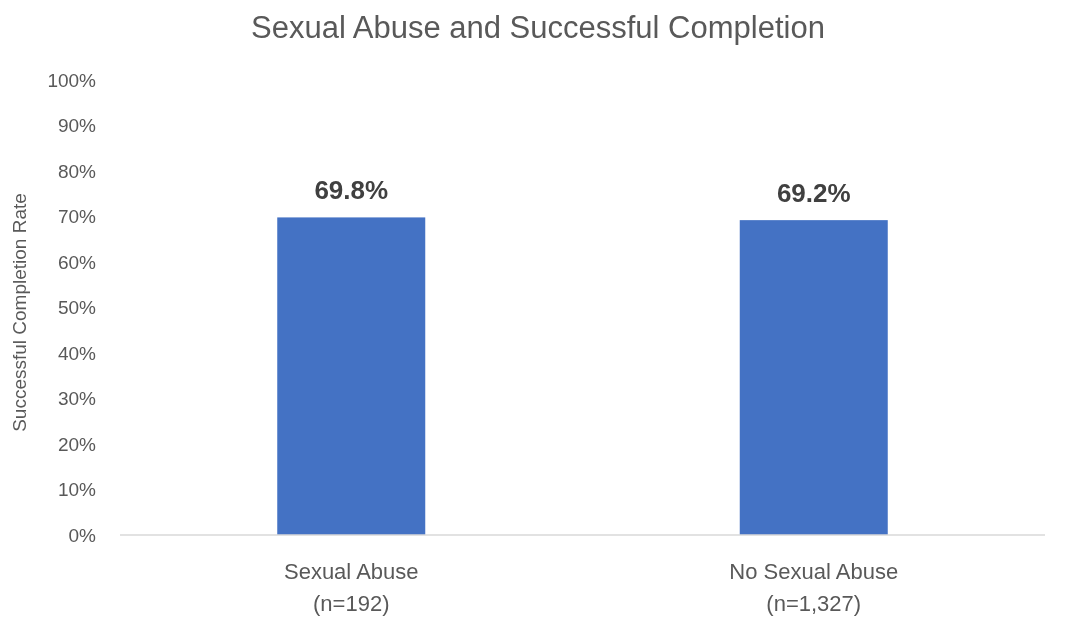  I want to click on y-axis-title: Successful Completion Rate, so click(19, 312).